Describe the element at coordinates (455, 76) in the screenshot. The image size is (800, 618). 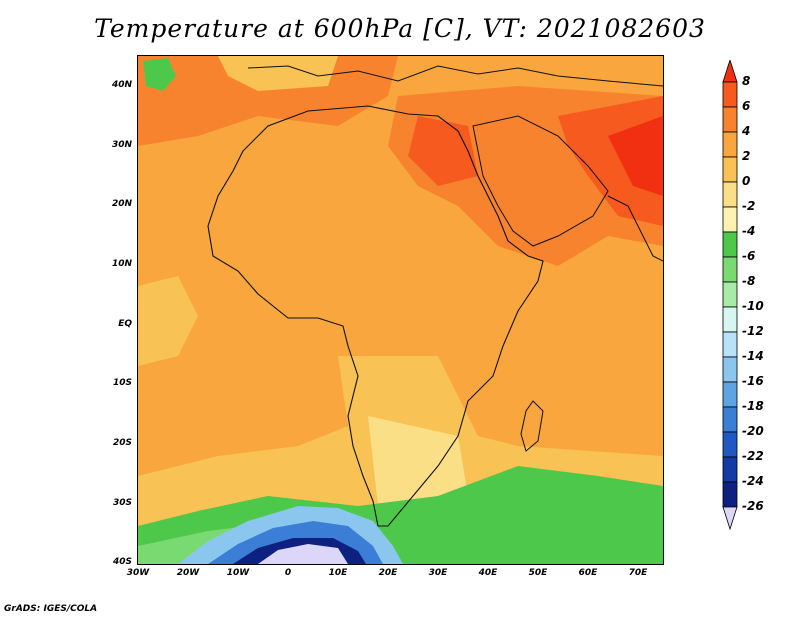
I see `coastline-europe` at that location.